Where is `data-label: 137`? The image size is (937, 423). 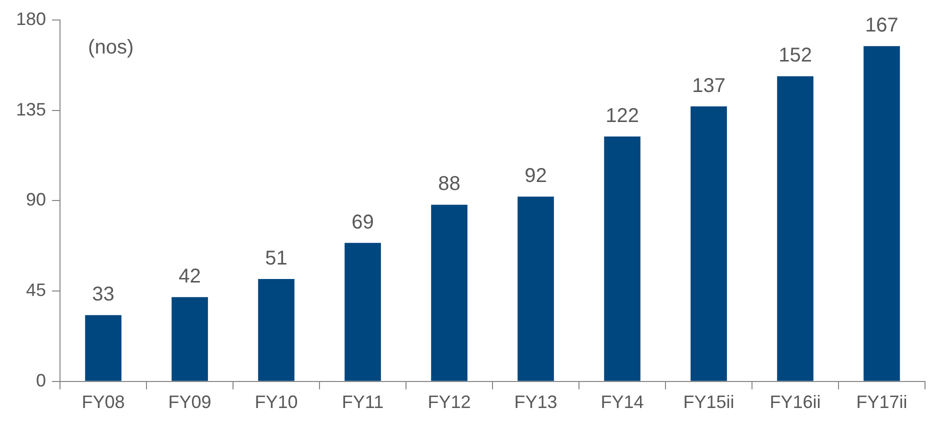
data-label: 137 is located at coordinates (709, 85).